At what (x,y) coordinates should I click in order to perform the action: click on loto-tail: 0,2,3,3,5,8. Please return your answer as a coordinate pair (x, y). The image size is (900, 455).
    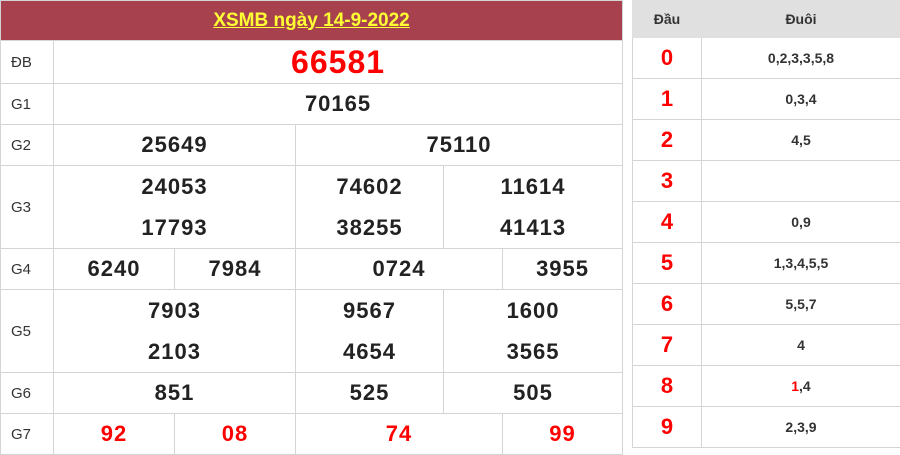
    Looking at the image, I should click on (801, 58).